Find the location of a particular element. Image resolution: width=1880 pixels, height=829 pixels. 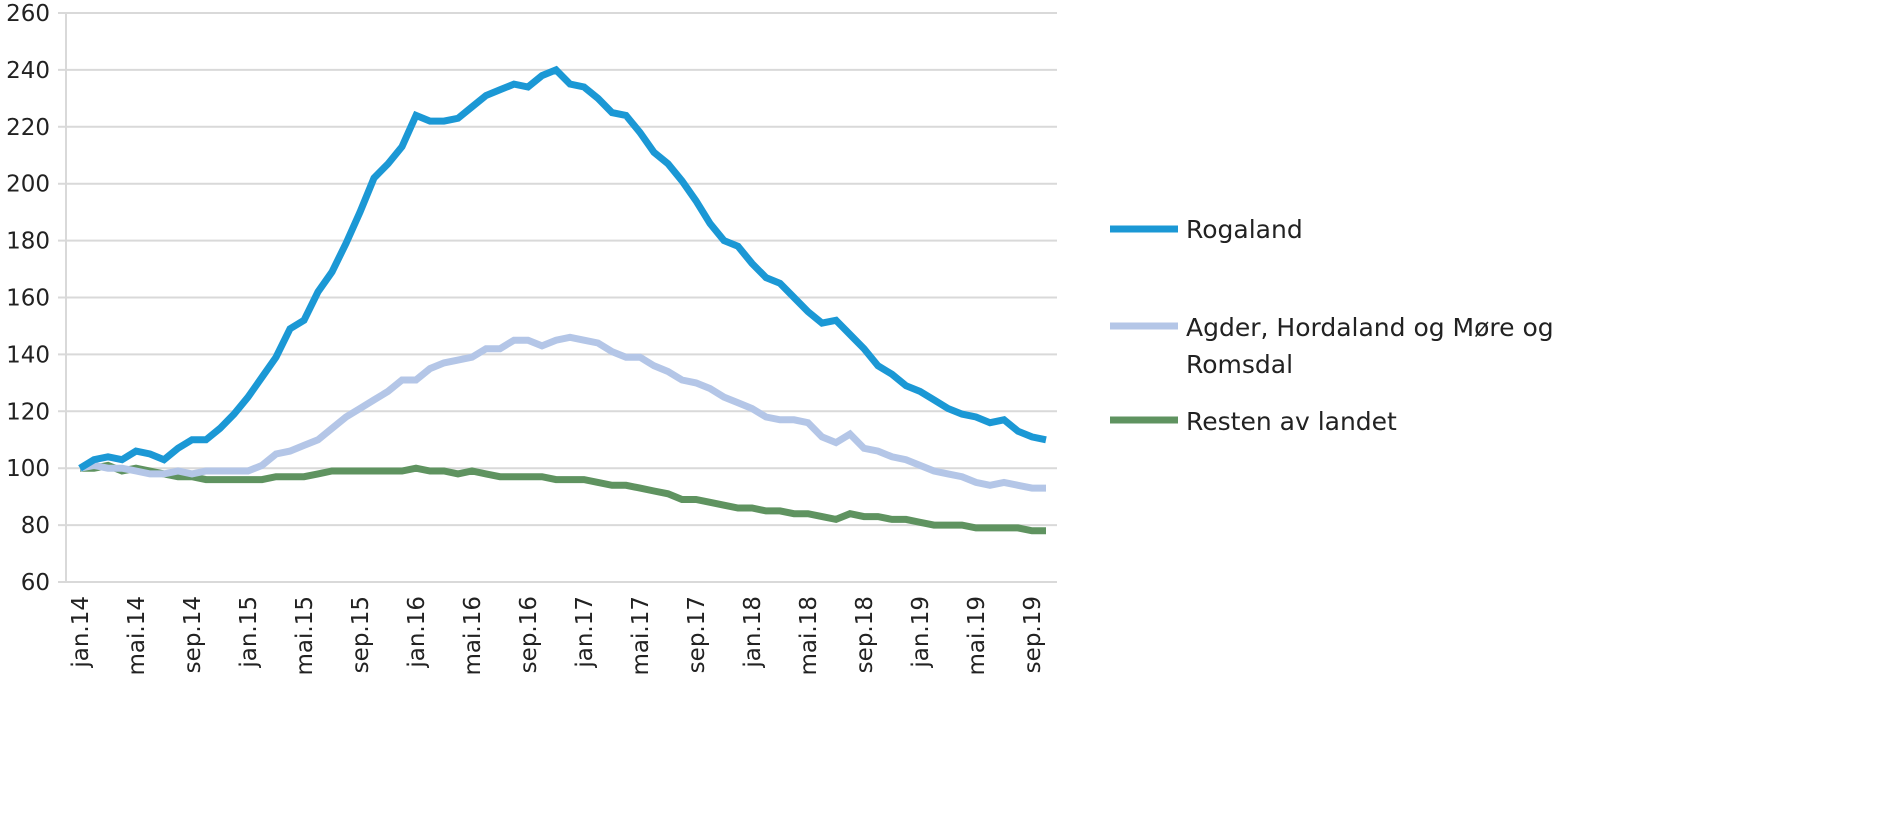

x-tick-label: jan.15 is located at coordinates (249, 632).